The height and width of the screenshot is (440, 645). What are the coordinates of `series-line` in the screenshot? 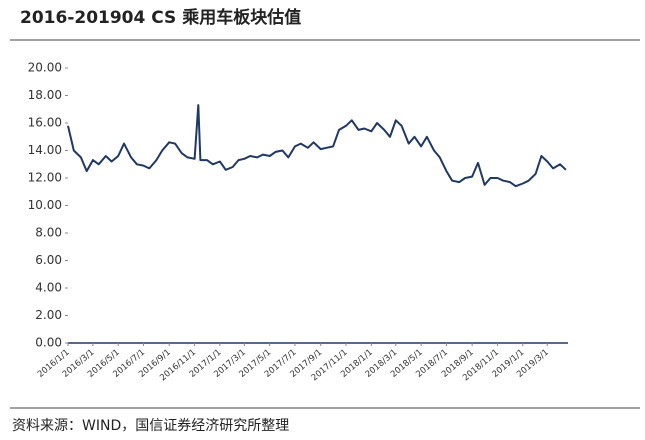 It's located at (317, 146).